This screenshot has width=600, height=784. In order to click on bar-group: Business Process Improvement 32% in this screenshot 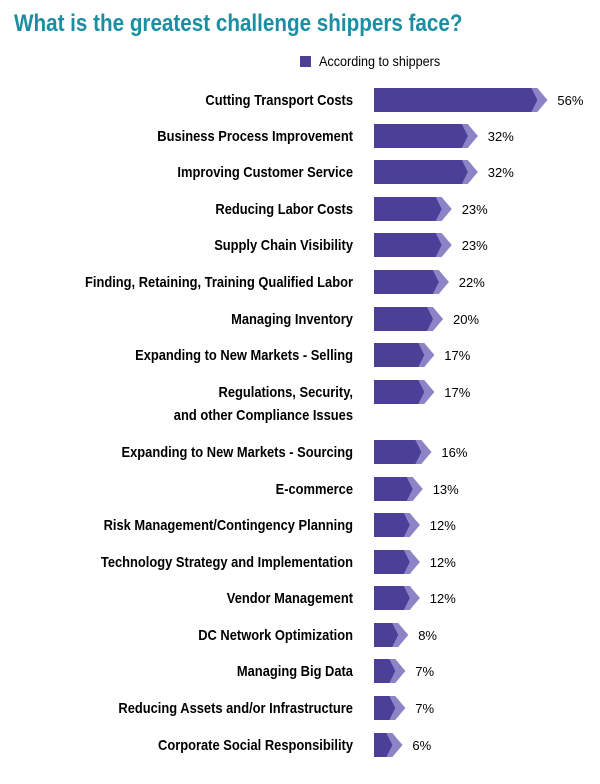, I will do `click(335, 136)`.